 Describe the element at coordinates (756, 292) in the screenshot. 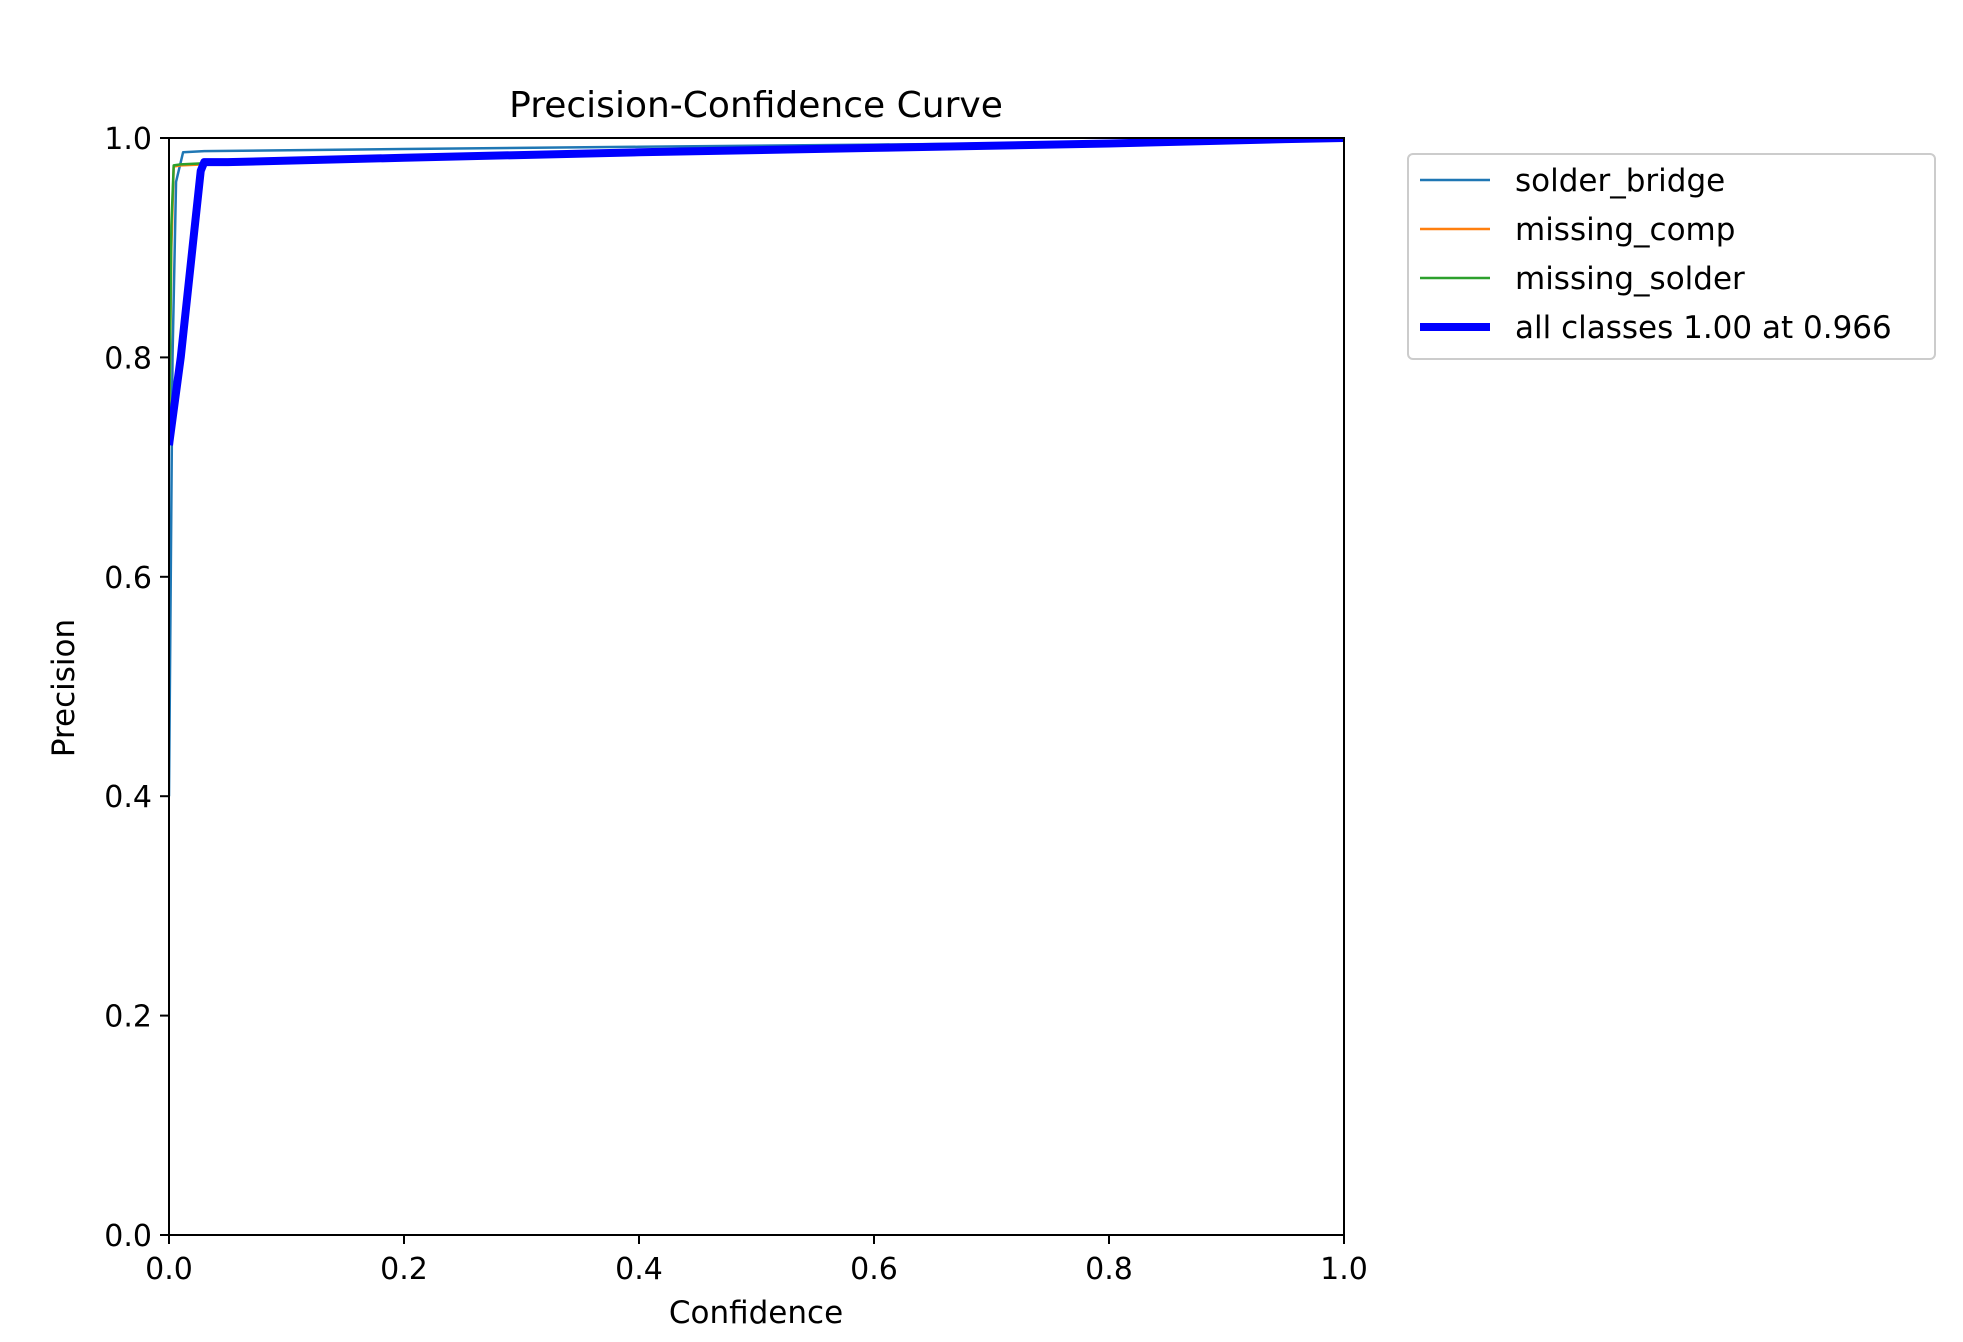

I see `series-line-all` at that location.